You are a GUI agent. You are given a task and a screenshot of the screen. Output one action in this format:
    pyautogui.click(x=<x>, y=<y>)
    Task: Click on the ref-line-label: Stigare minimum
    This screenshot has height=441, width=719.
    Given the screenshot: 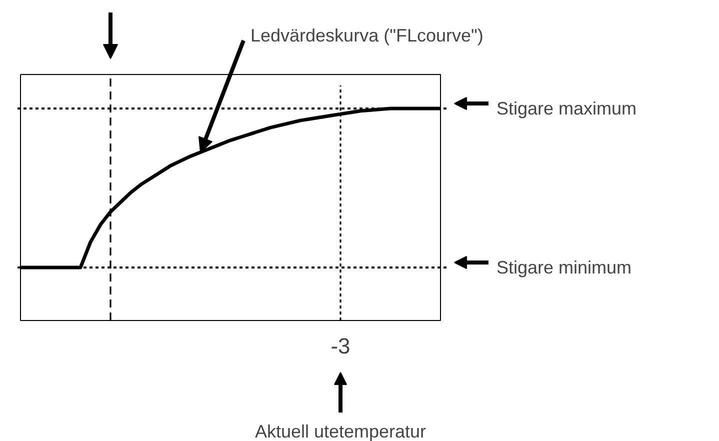 What is the action you would take?
    pyautogui.click(x=564, y=268)
    